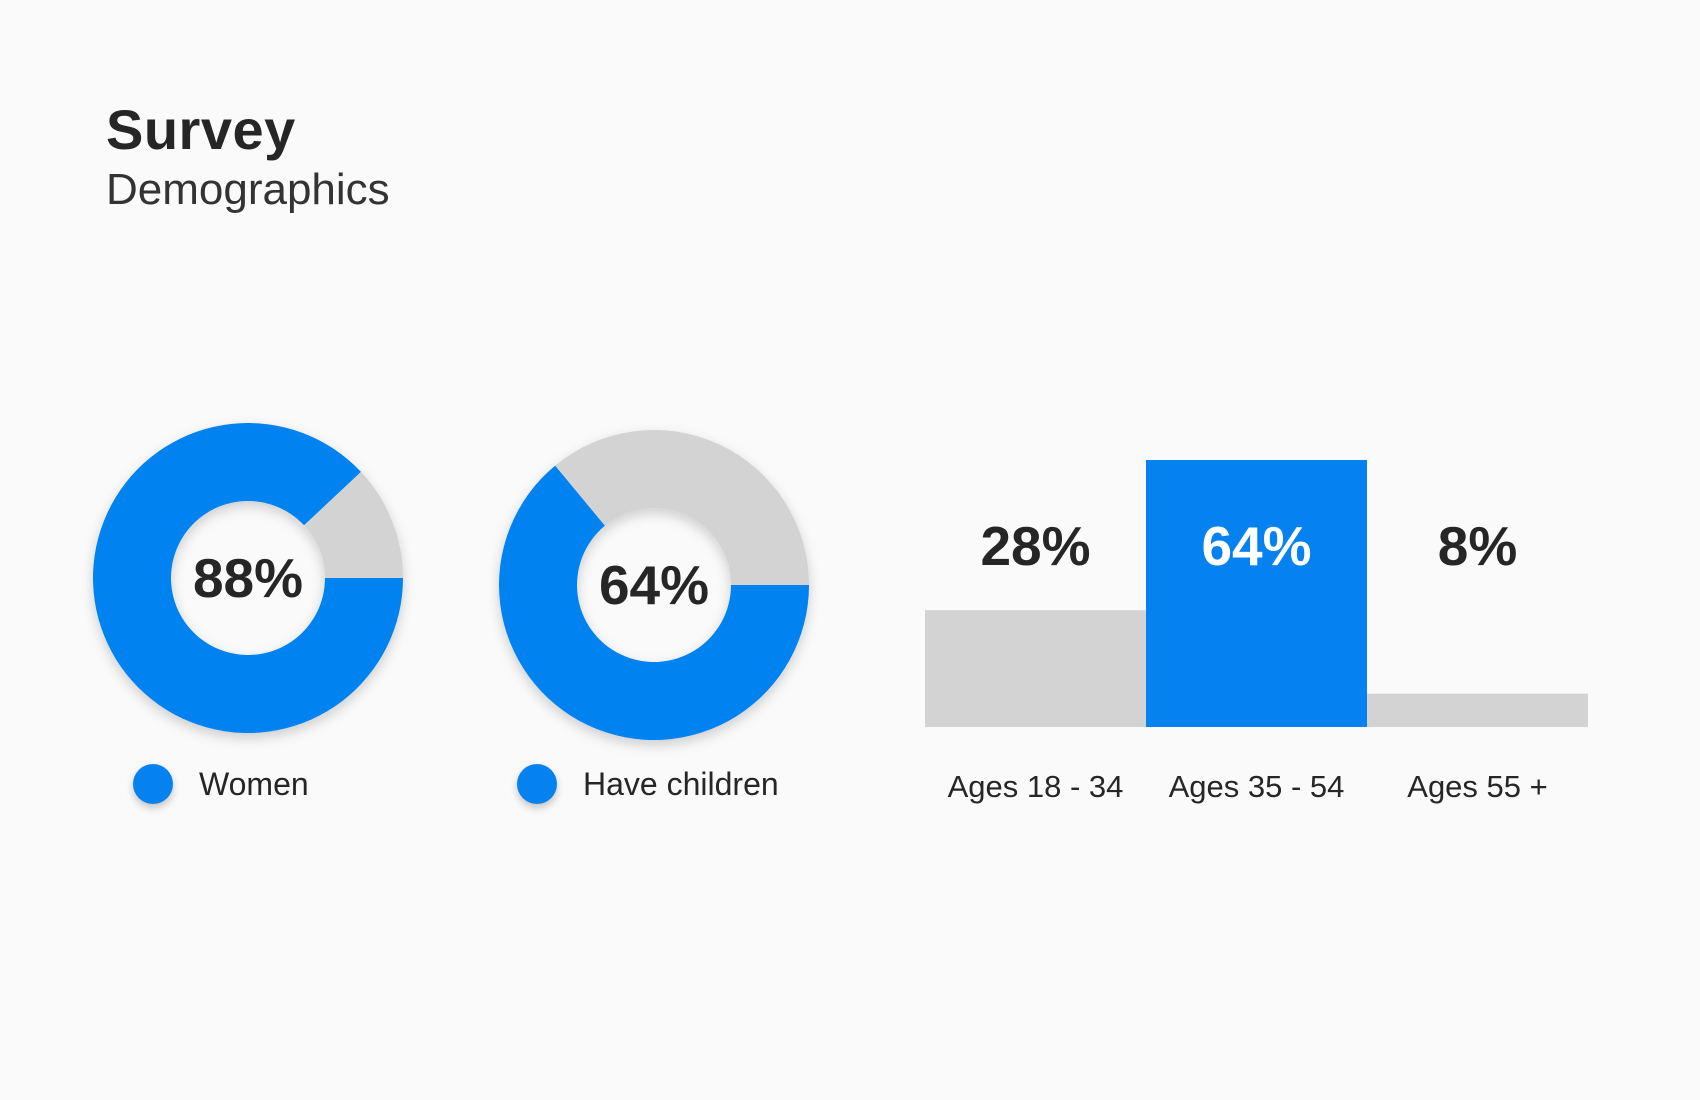 The width and height of the screenshot is (1700, 1100). Describe the element at coordinates (681, 783) in the screenshot. I see `legend-label-have-children: Have children` at that location.